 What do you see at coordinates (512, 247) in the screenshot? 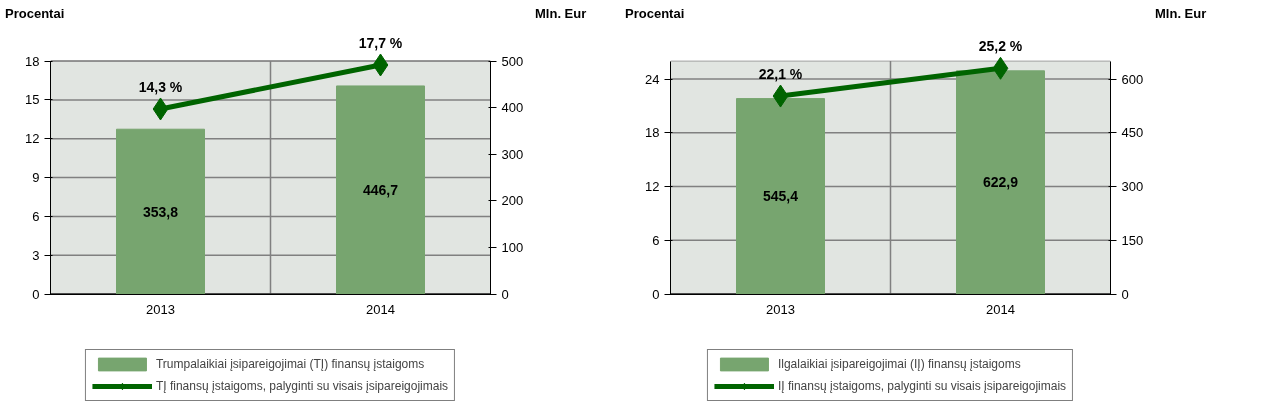
I see `y2-tick-label: 100` at bounding box center [512, 247].